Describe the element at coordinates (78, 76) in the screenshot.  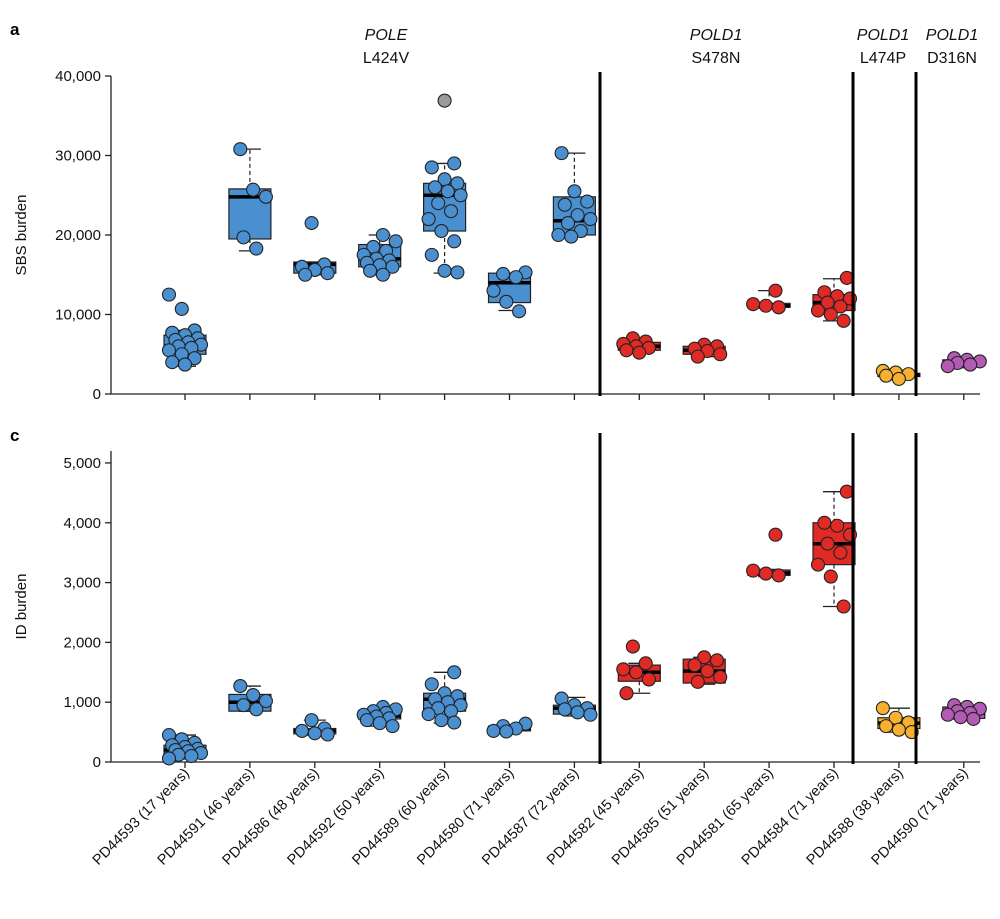
I see `y-tick-label: 40,000` at that location.